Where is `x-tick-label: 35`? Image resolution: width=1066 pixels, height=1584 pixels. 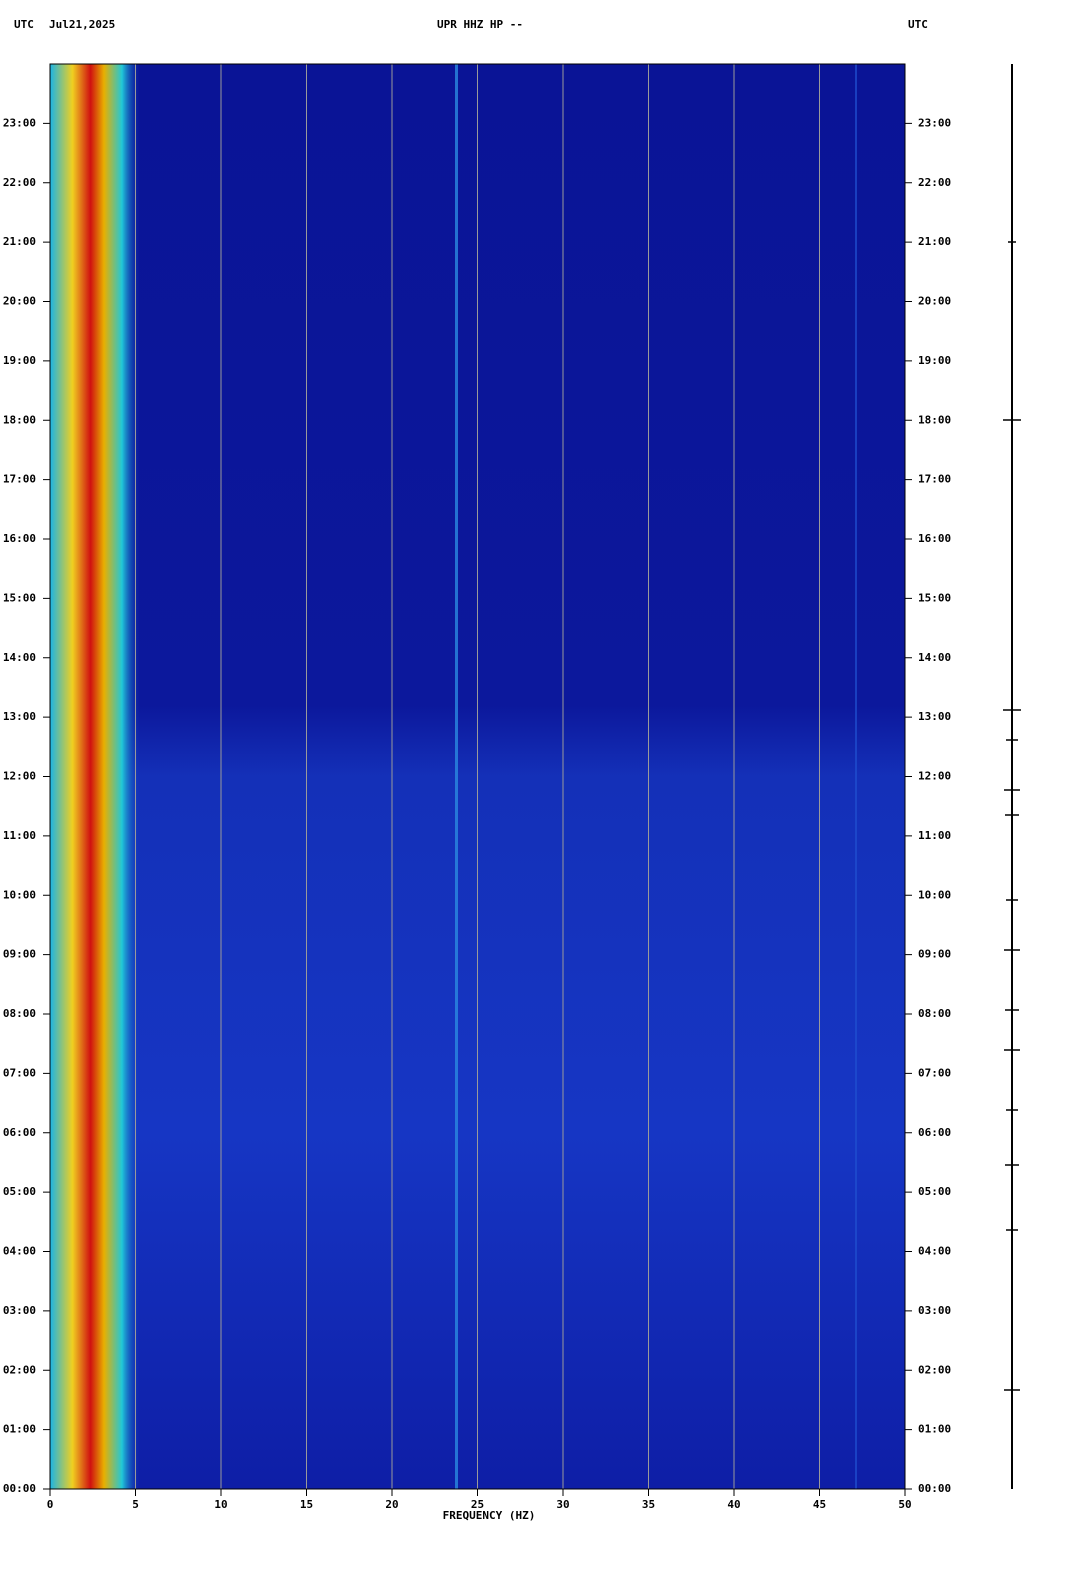 x-tick-label: 35 is located at coordinates (648, 1504).